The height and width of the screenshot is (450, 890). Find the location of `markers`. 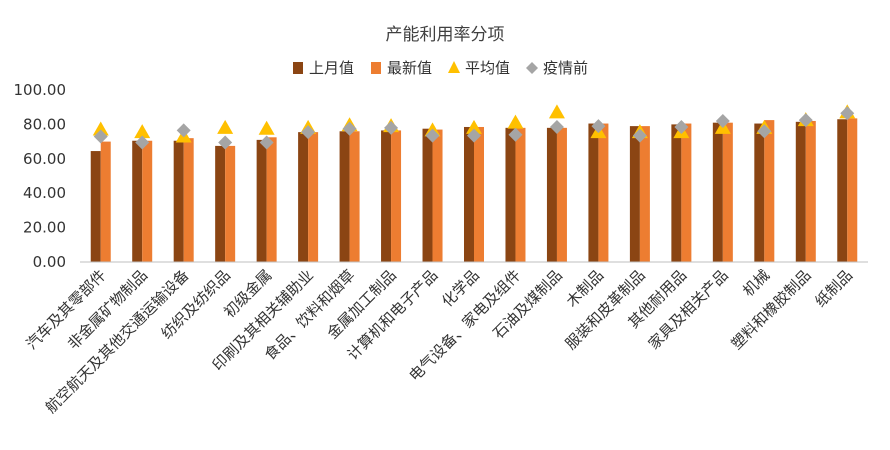

markers is located at coordinates (474, 127).